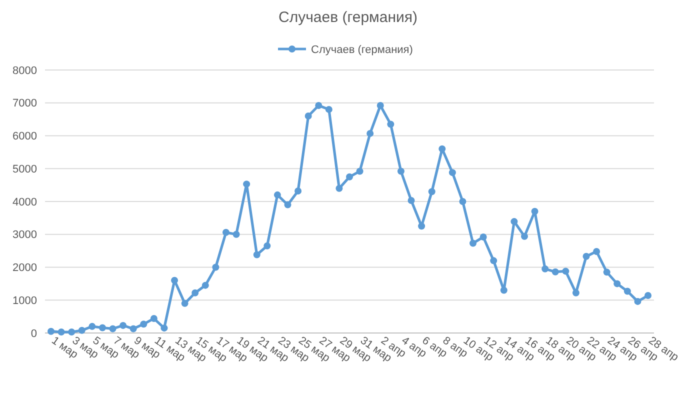 The height and width of the screenshot is (395, 696). What do you see at coordinates (33, 334) in the screenshot?
I see `y-tick-label: 0` at bounding box center [33, 334].